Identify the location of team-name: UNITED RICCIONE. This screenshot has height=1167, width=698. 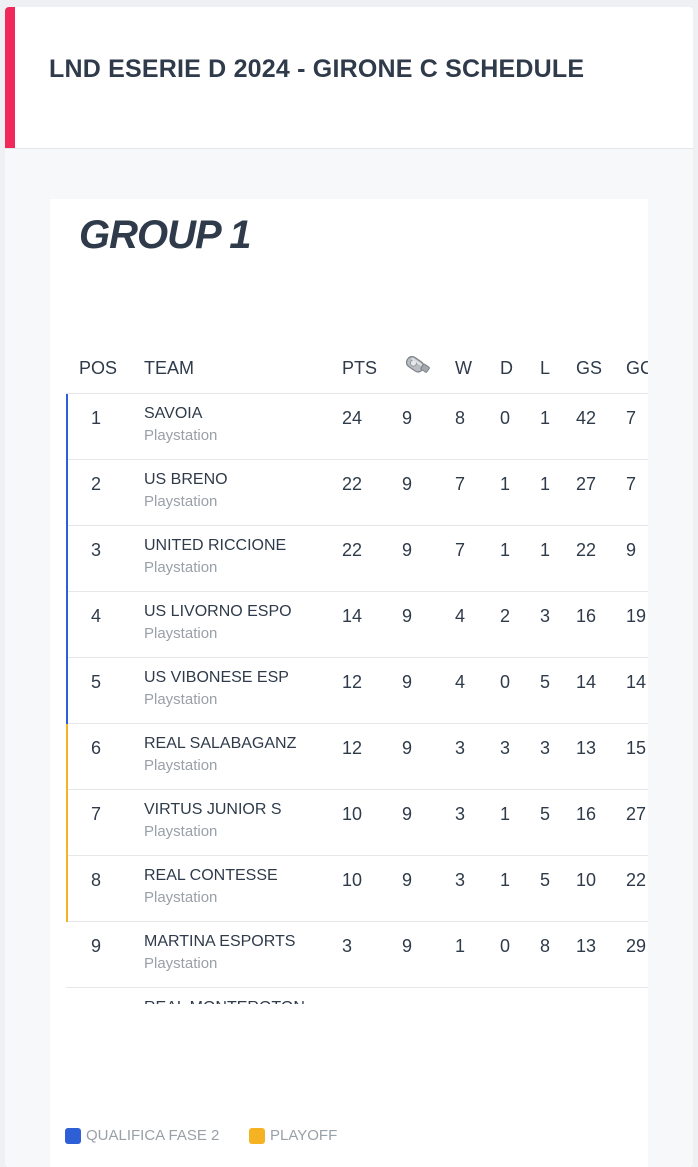
(215, 545).